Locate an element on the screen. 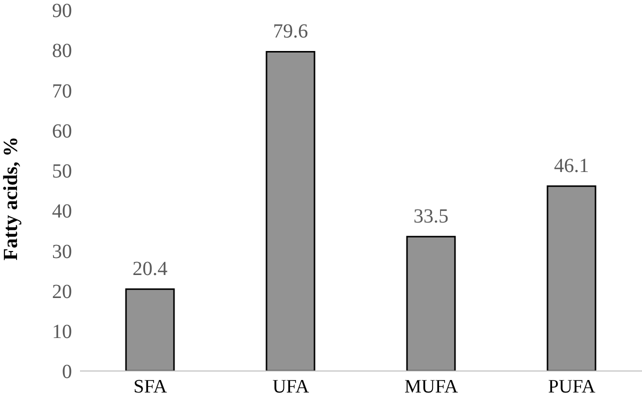 This screenshot has height=409, width=642. y-tick-label: 50 is located at coordinates (62, 171).